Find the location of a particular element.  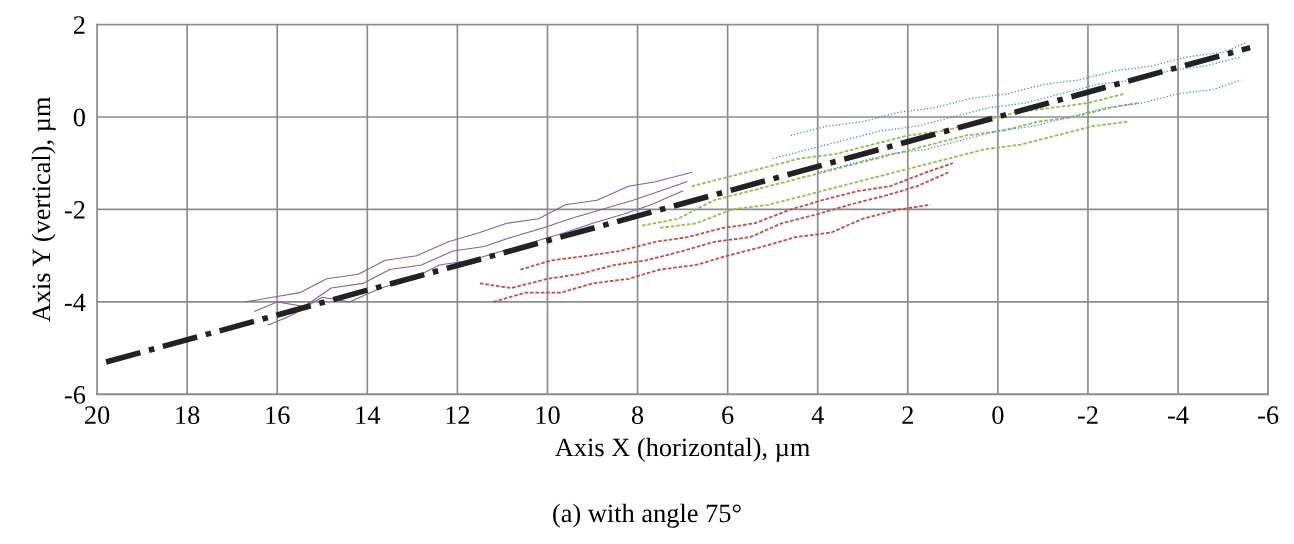

x-tick-label: 6 is located at coordinates (728, 415).